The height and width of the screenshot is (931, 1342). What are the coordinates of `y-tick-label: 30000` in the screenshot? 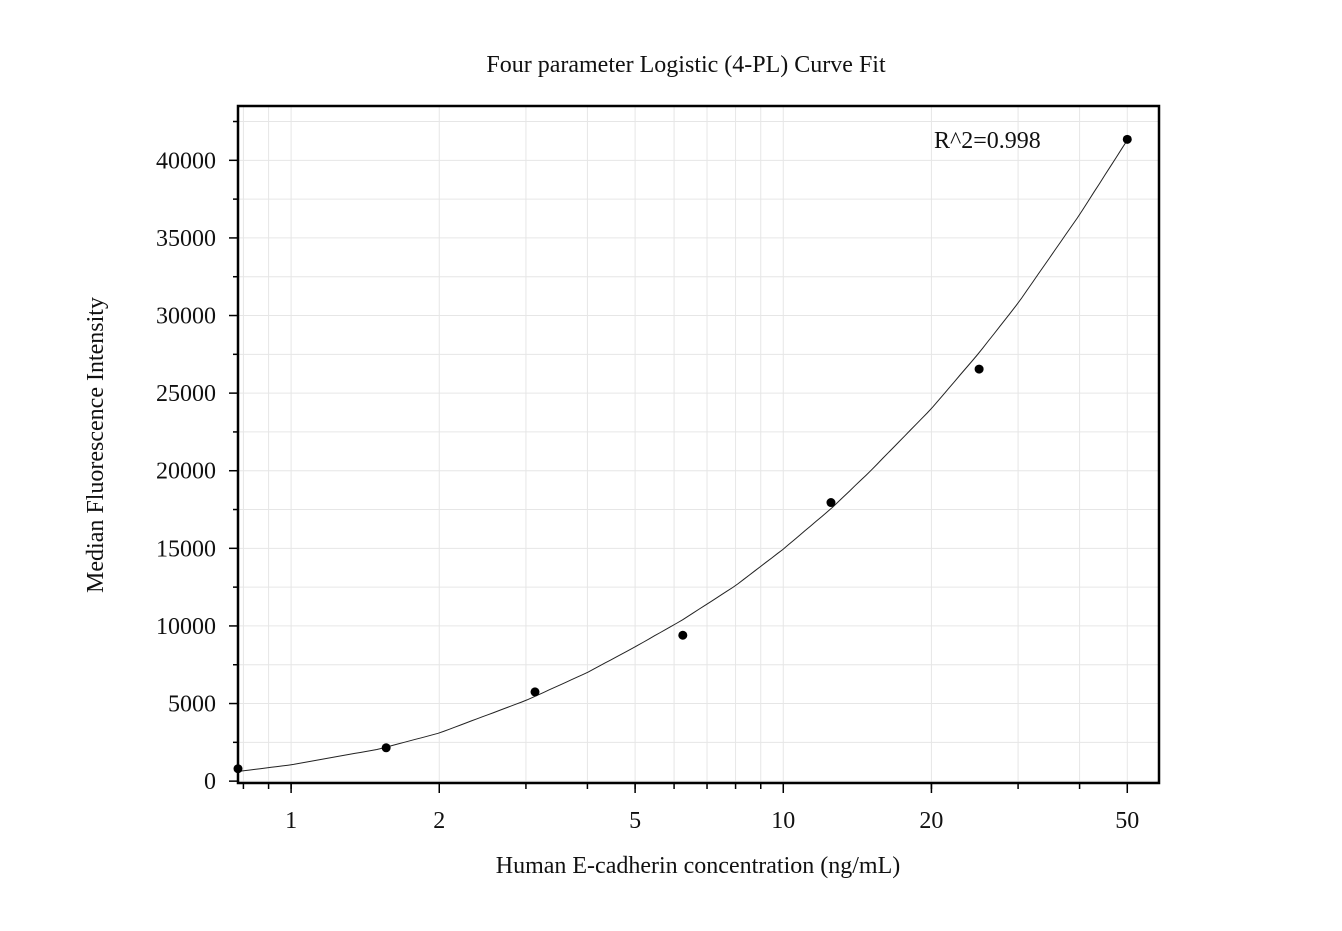 It's located at (186, 317).